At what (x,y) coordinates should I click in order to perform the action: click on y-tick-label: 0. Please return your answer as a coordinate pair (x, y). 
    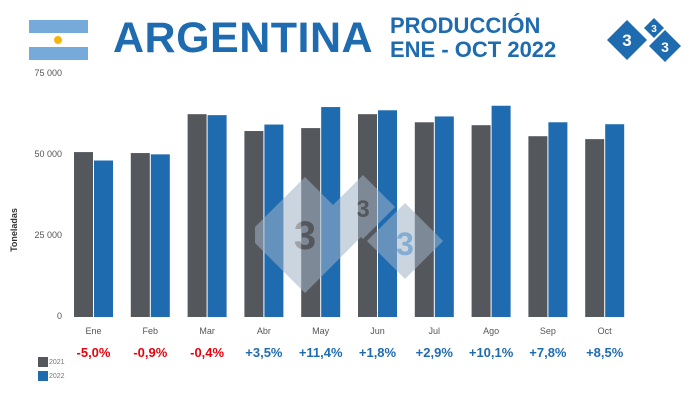
    Looking at the image, I should click on (59, 316).